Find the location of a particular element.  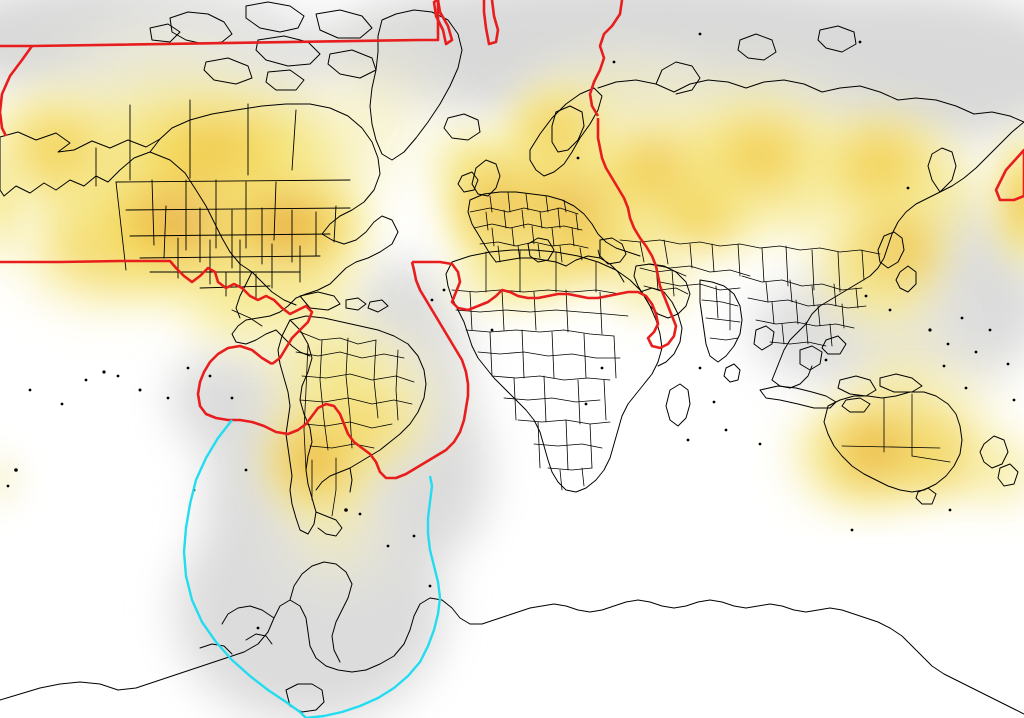

admin-borders-australia is located at coordinates (896, 428).